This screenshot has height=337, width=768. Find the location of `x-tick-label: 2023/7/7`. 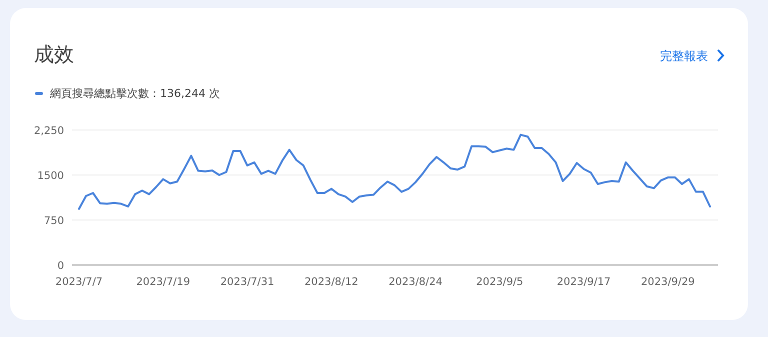

x-tick-label: 2023/7/7 is located at coordinates (79, 282).